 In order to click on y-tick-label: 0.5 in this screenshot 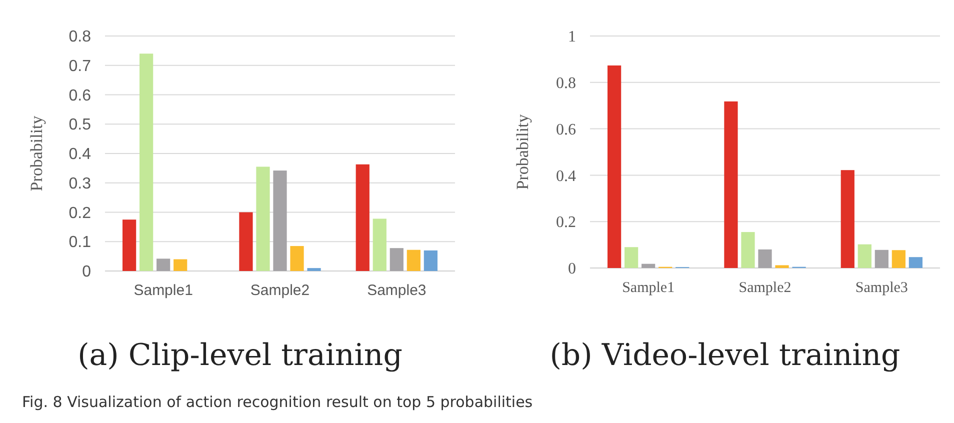, I will do `click(80, 125)`.